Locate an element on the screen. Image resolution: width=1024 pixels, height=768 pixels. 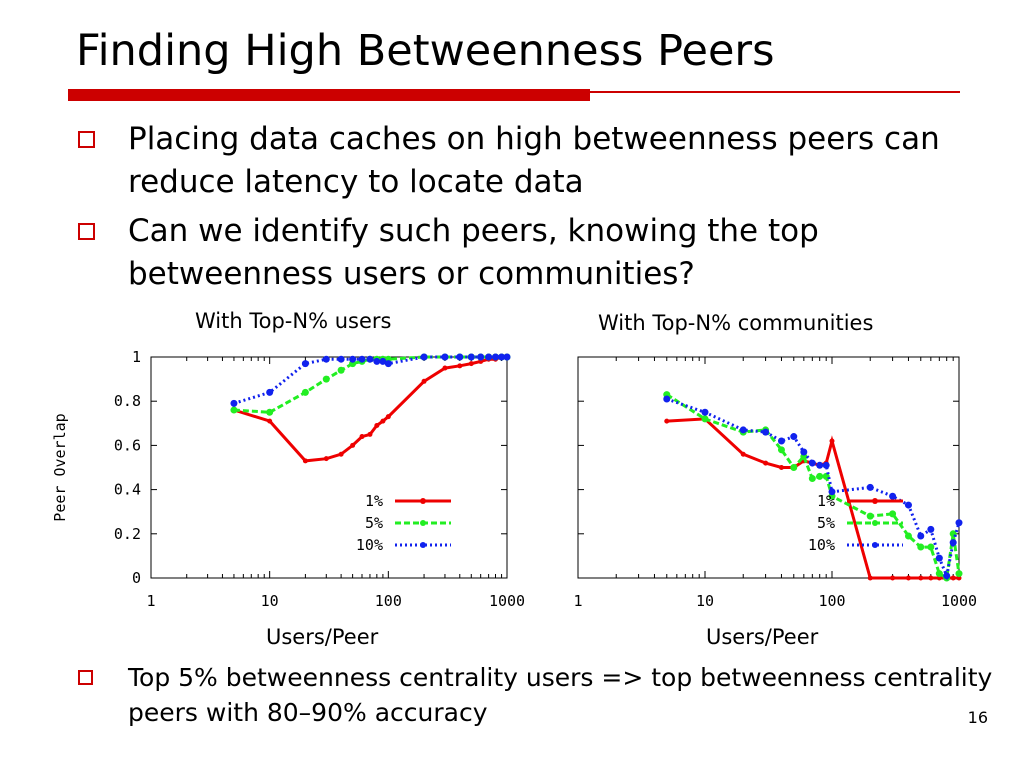
y-tick-label: 0.6 is located at coordinates (127, 445).